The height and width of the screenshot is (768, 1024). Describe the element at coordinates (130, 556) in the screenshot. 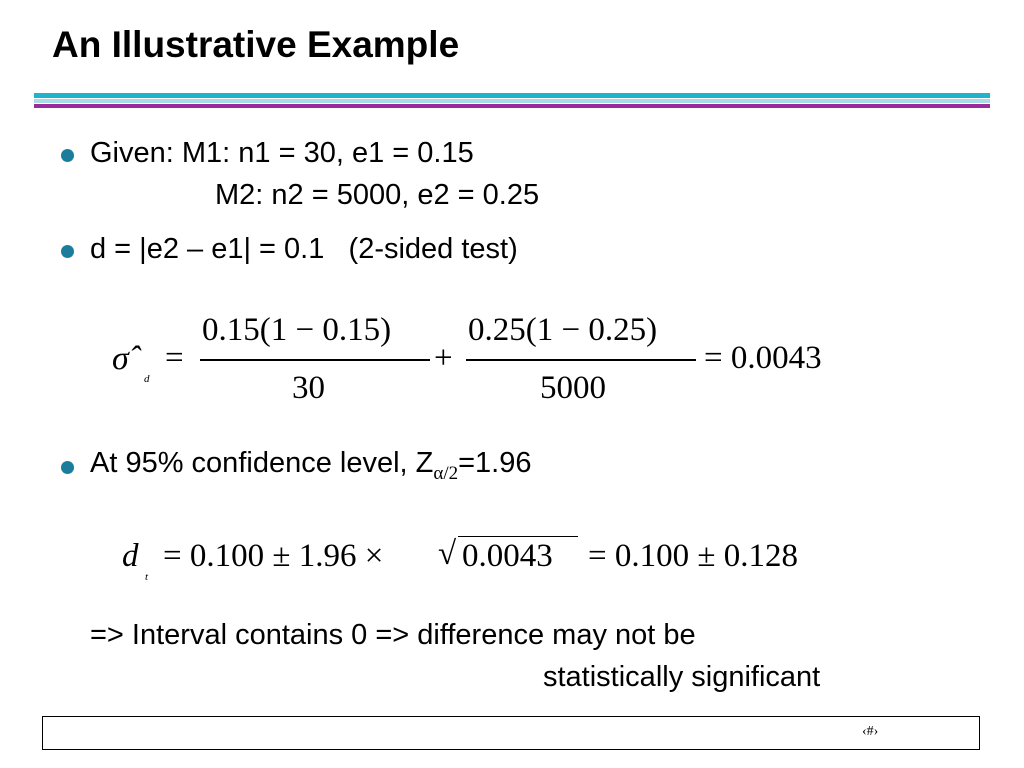

I see `dt-symbol: d` at that location.